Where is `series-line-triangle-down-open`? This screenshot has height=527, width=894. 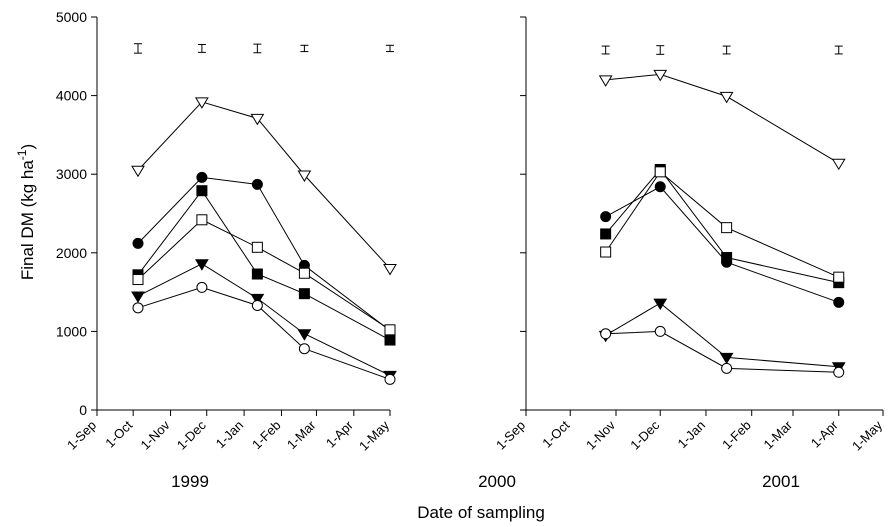
series-line-triangle-down-open is located at coordinates (722, 118).